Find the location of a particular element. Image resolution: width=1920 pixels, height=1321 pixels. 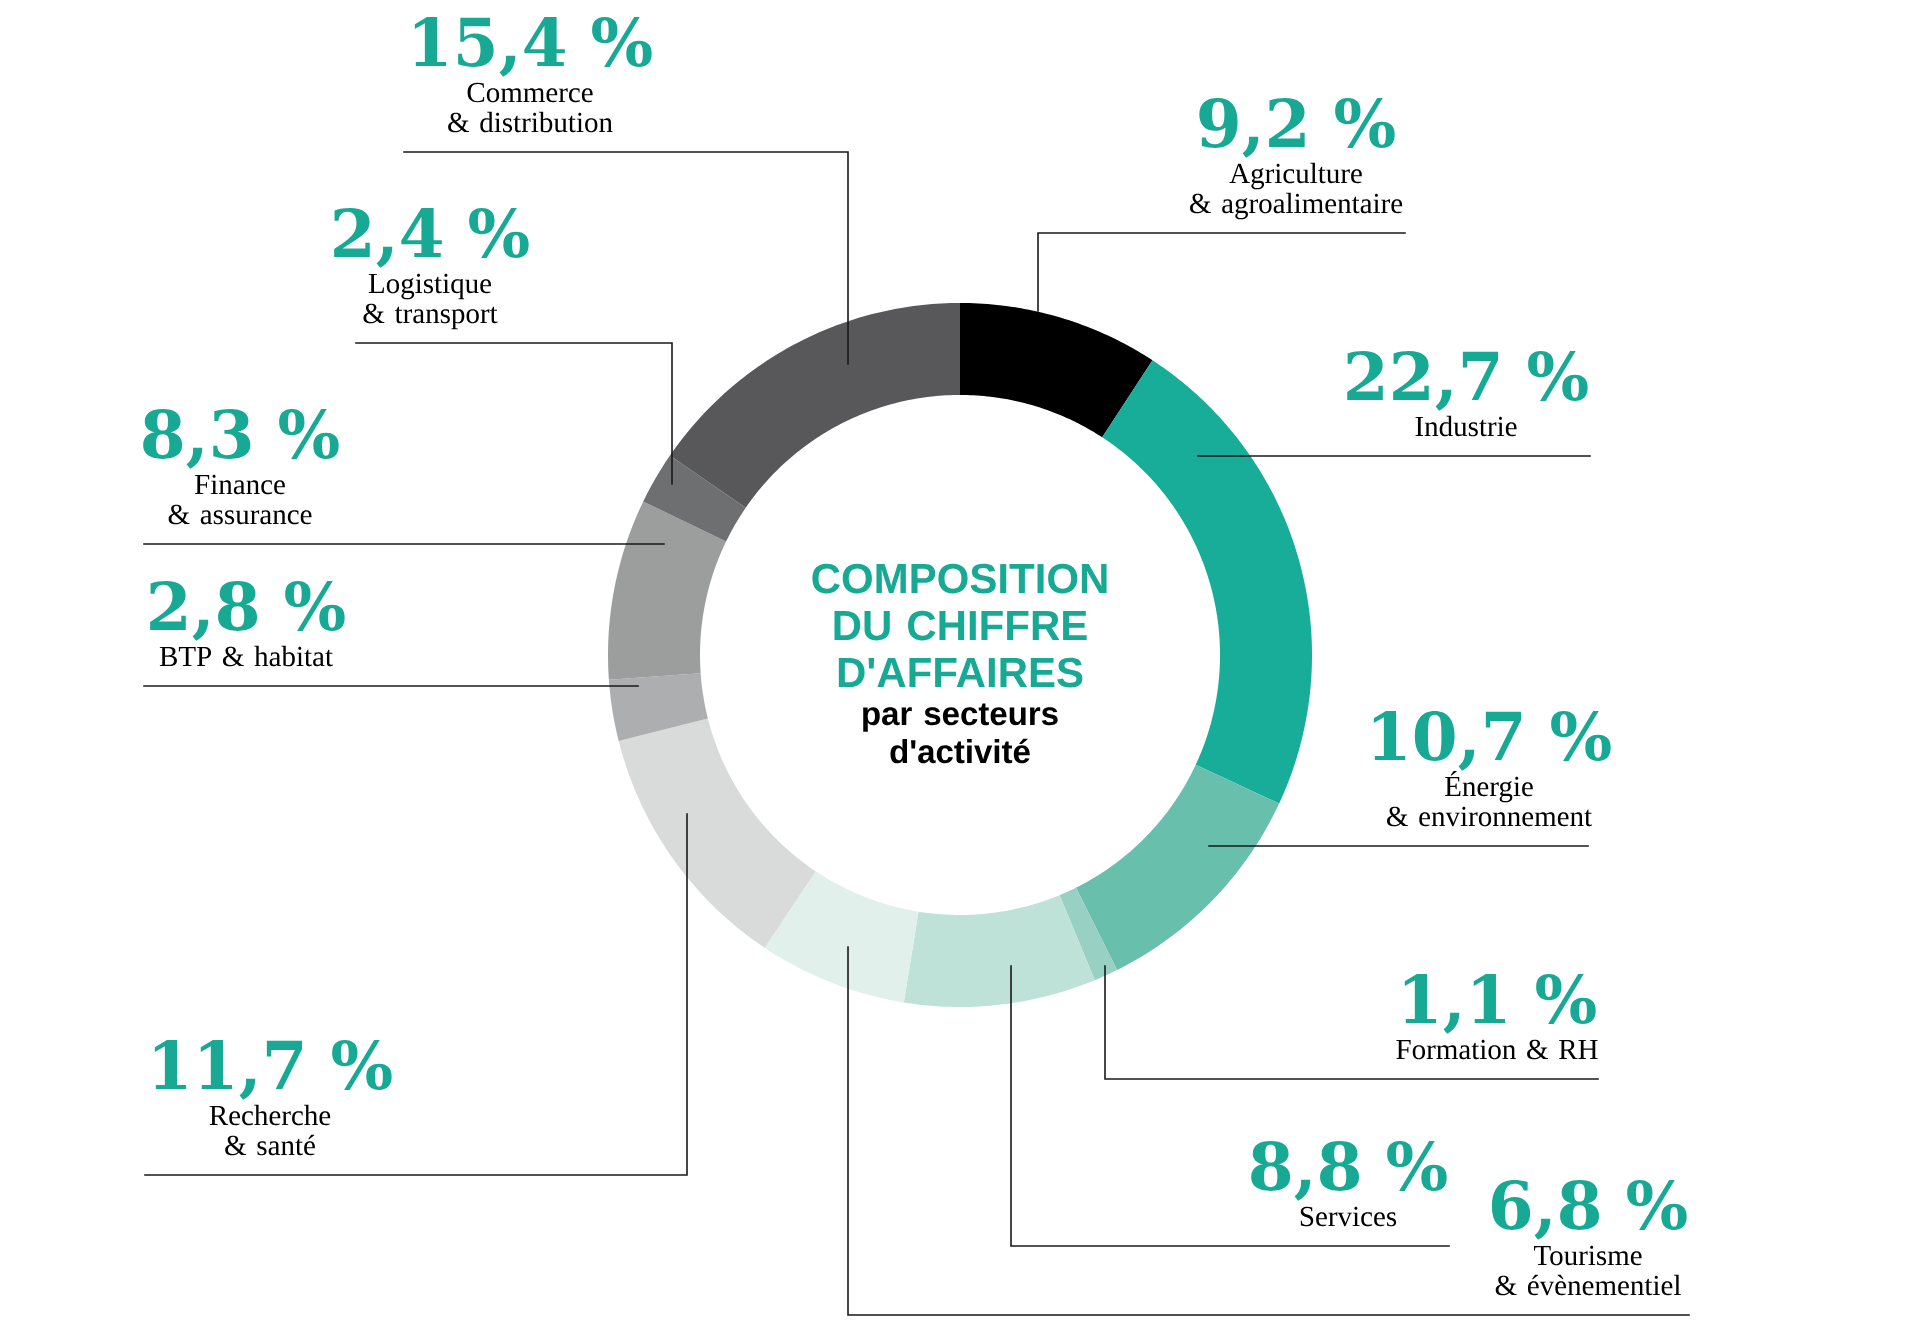

data-label: 1,1 % is located at coordinates (1500, 1004).